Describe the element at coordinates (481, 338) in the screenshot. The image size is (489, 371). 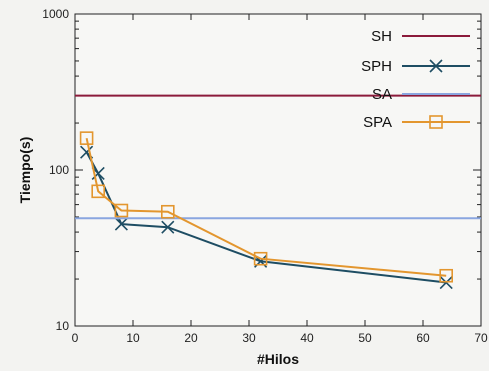
I see `x-tick-label: 70` at that location.